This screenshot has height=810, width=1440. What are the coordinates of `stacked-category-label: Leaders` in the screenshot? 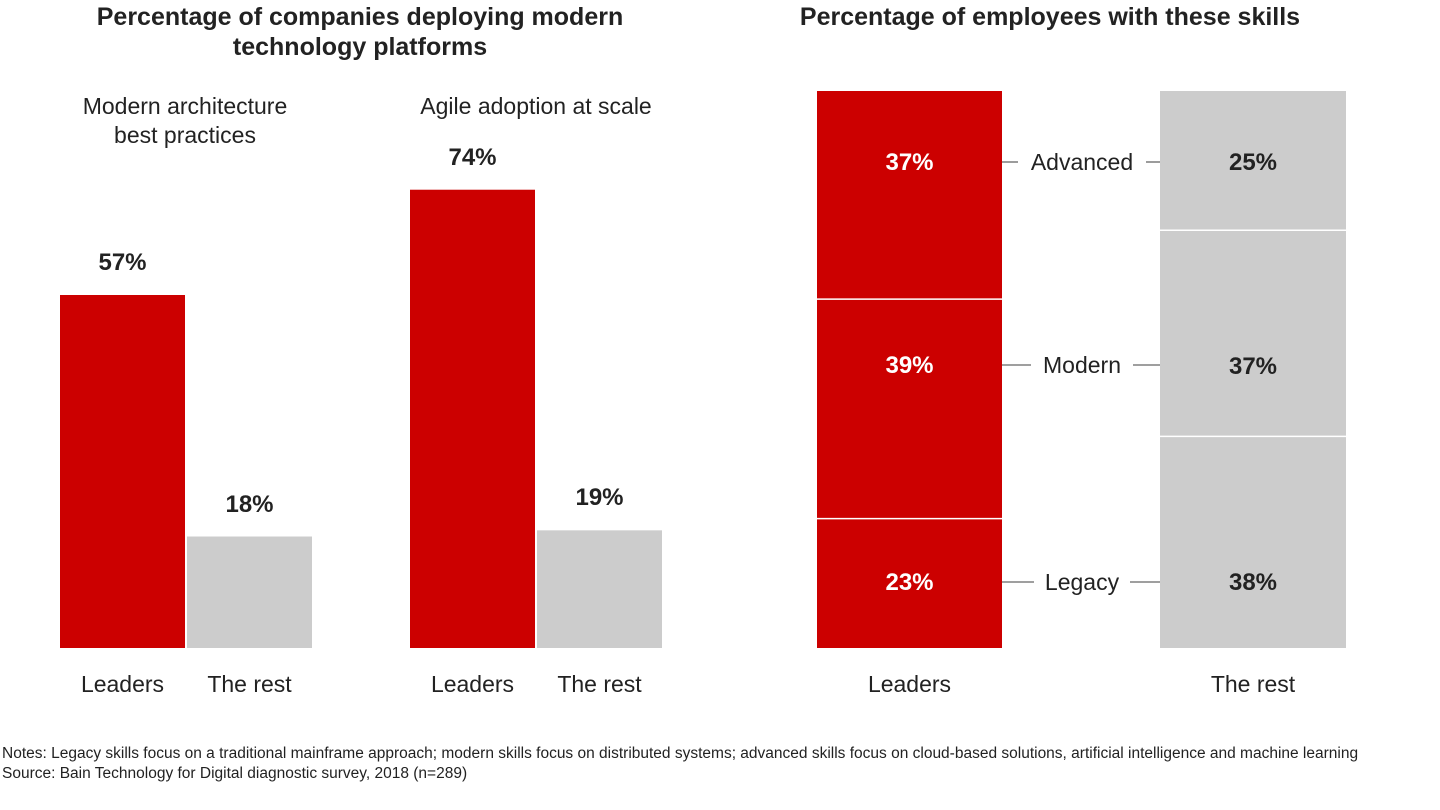 It's located at (909, 684).